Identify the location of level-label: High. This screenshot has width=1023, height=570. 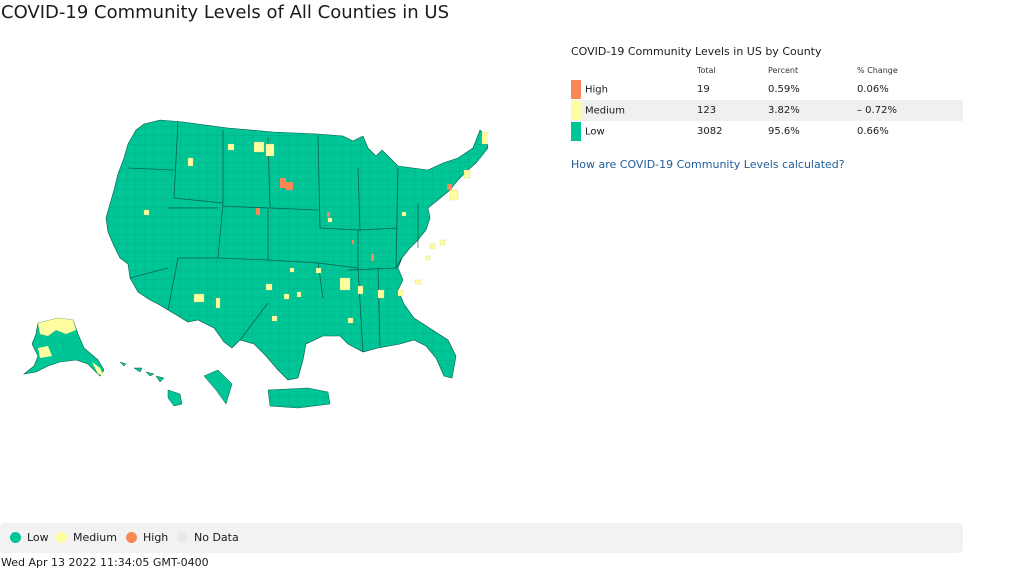
(596, 90).